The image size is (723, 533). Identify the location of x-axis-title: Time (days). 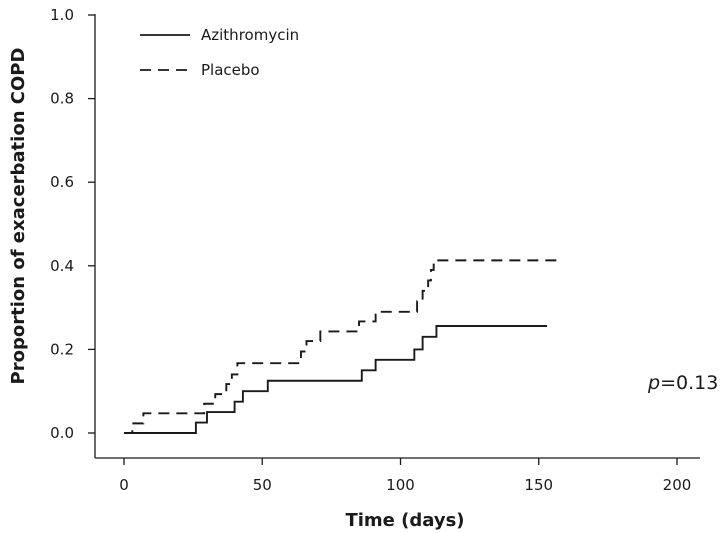
(404, 520).